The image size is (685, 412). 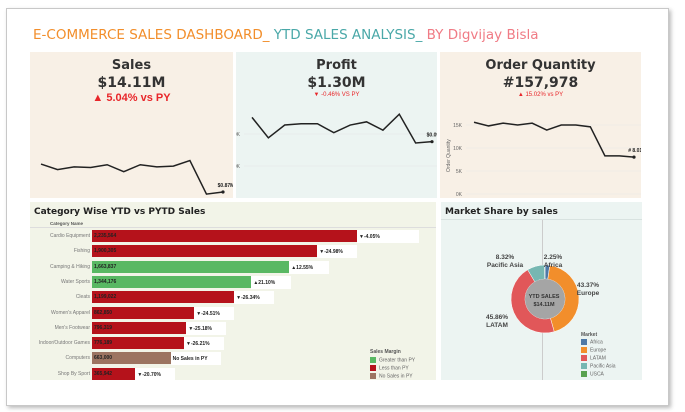 I want to click on tick-label: 0K, so click(x=459, y=195).